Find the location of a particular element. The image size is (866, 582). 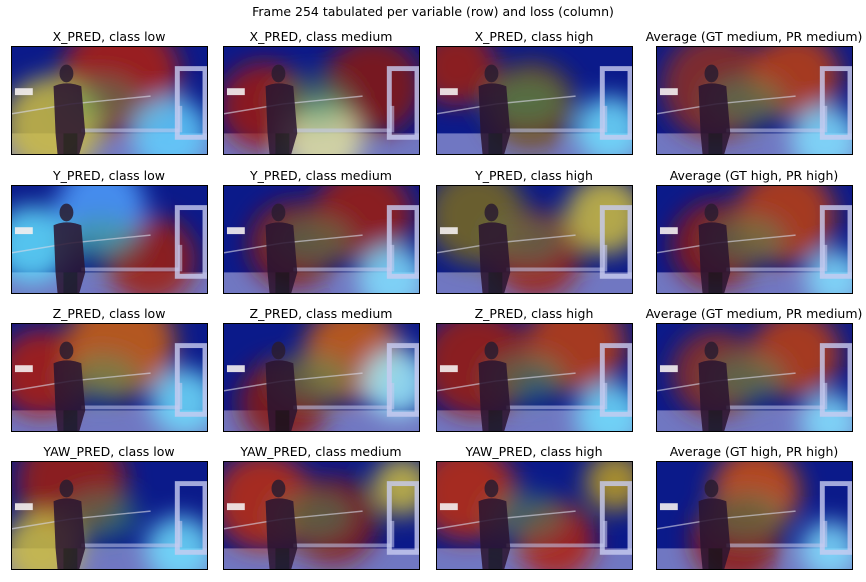

panel-title: Z_PRED, class low is located at coordinates (109, 313).